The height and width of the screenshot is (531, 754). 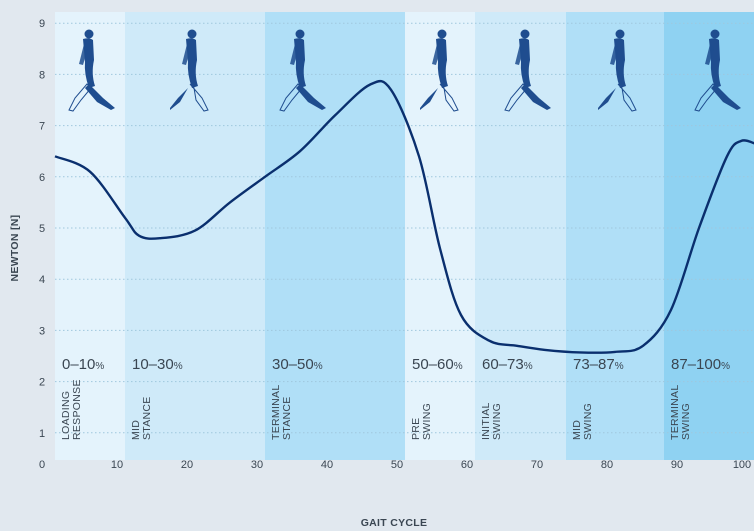 I want to click on x-tick-label: 20, so click(x=187, y=465).